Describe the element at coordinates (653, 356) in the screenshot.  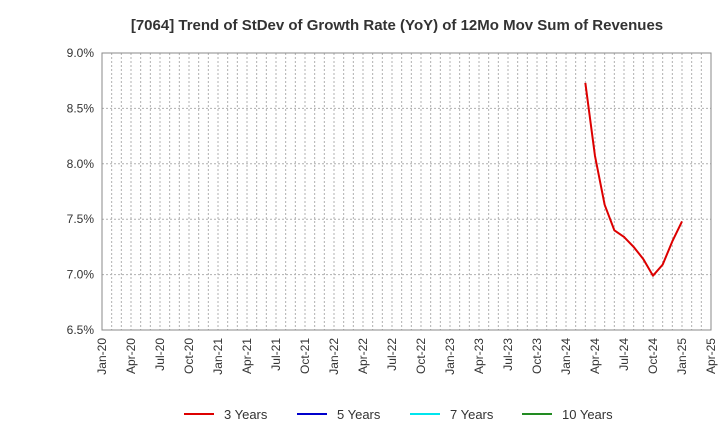
I see `x-tick-label: Oct-24` at that location.